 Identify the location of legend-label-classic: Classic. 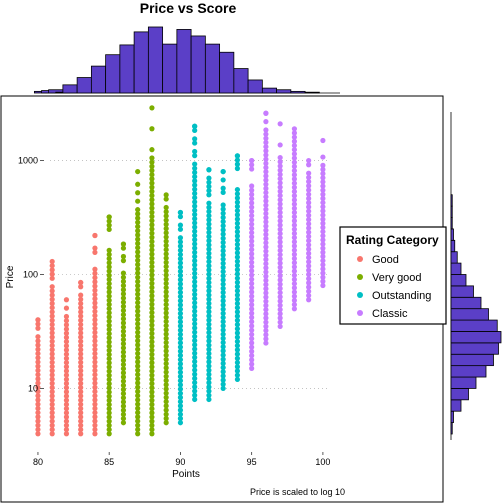
(390, 314).